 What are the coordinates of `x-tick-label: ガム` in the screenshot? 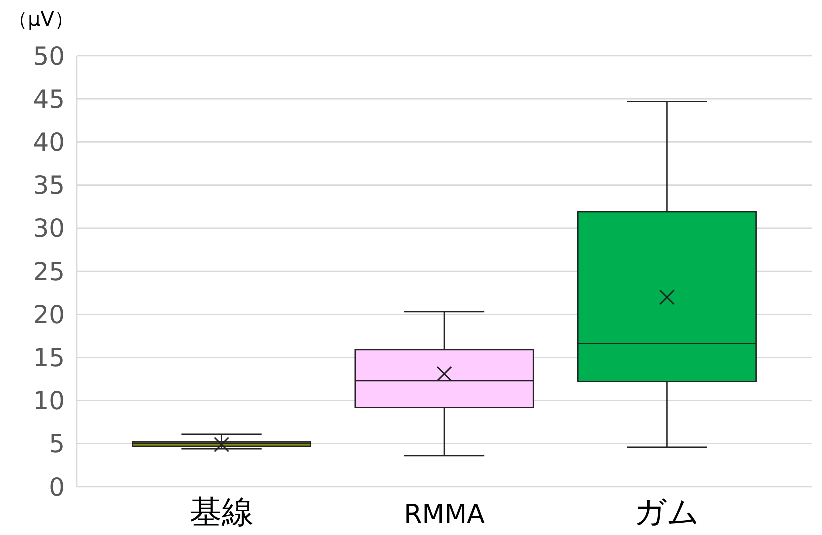 It's located at (667, 512).